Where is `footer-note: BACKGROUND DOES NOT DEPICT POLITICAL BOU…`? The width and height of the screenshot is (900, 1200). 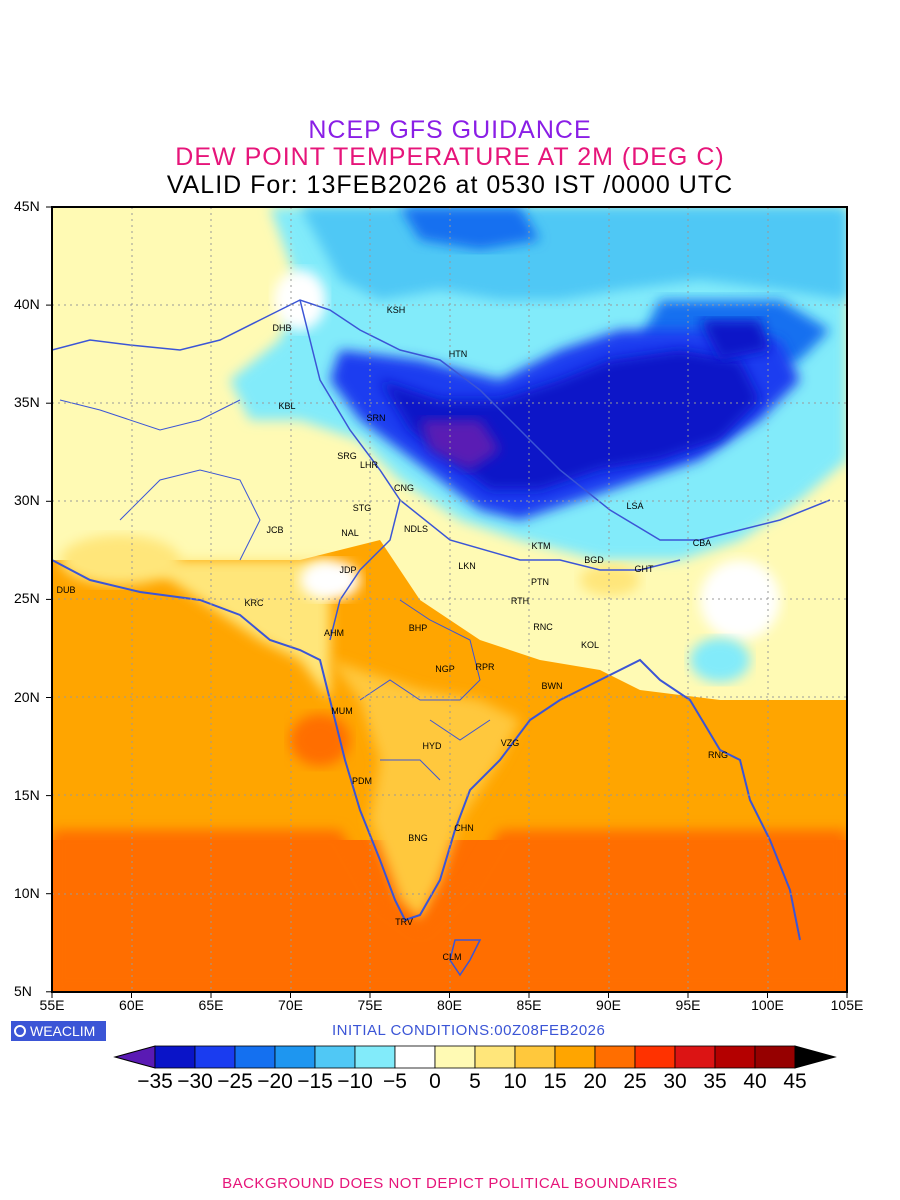
footer-note: BACKGROUND DOES NOT DEPICT POLITICAL BOU… is located at coordinates (450, 1183).